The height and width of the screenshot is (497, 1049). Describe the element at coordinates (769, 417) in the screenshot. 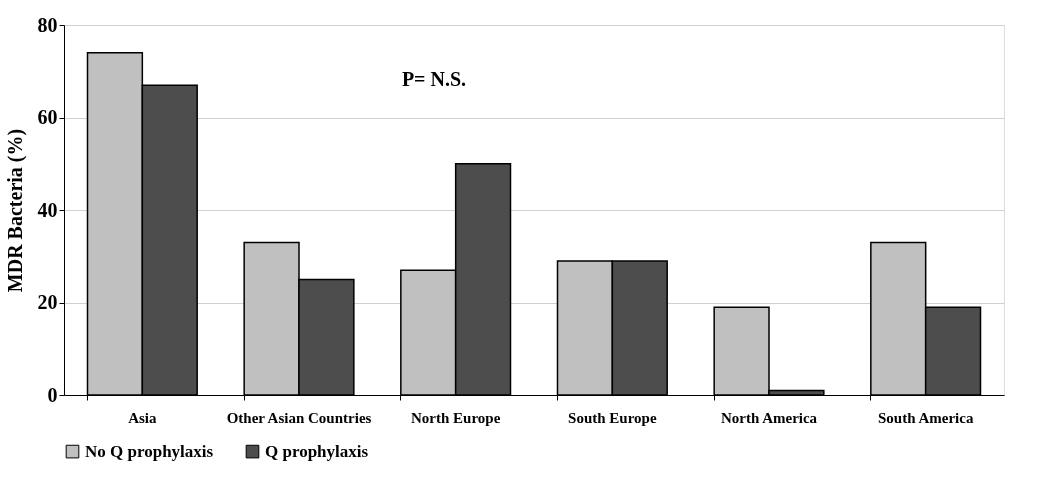

I see `x-tick-label: North America` at that location.